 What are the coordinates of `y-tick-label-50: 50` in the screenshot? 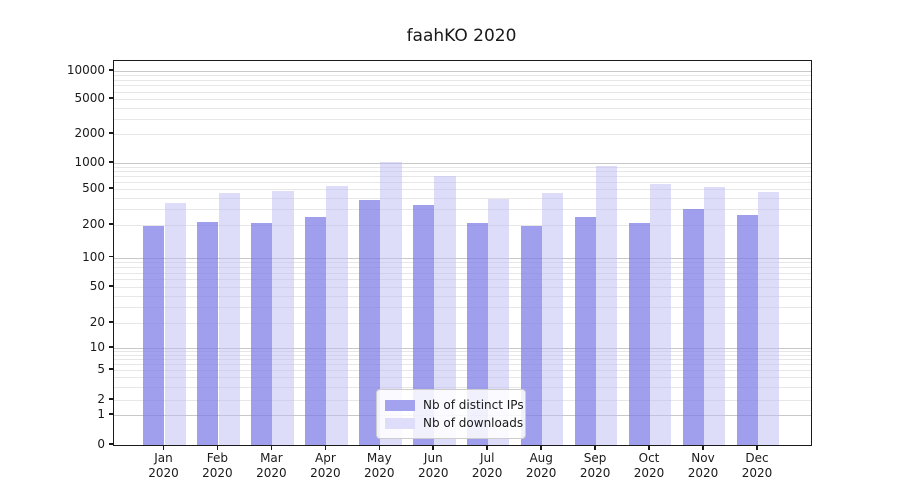 It's located at (97, 286).